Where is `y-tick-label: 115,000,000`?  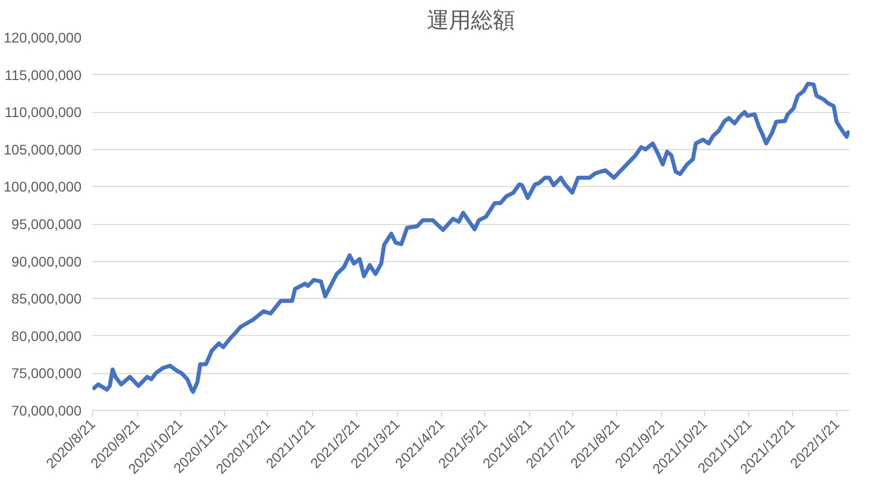 y-tick-label: 115,000,000 is located at coordinates (43, 74).